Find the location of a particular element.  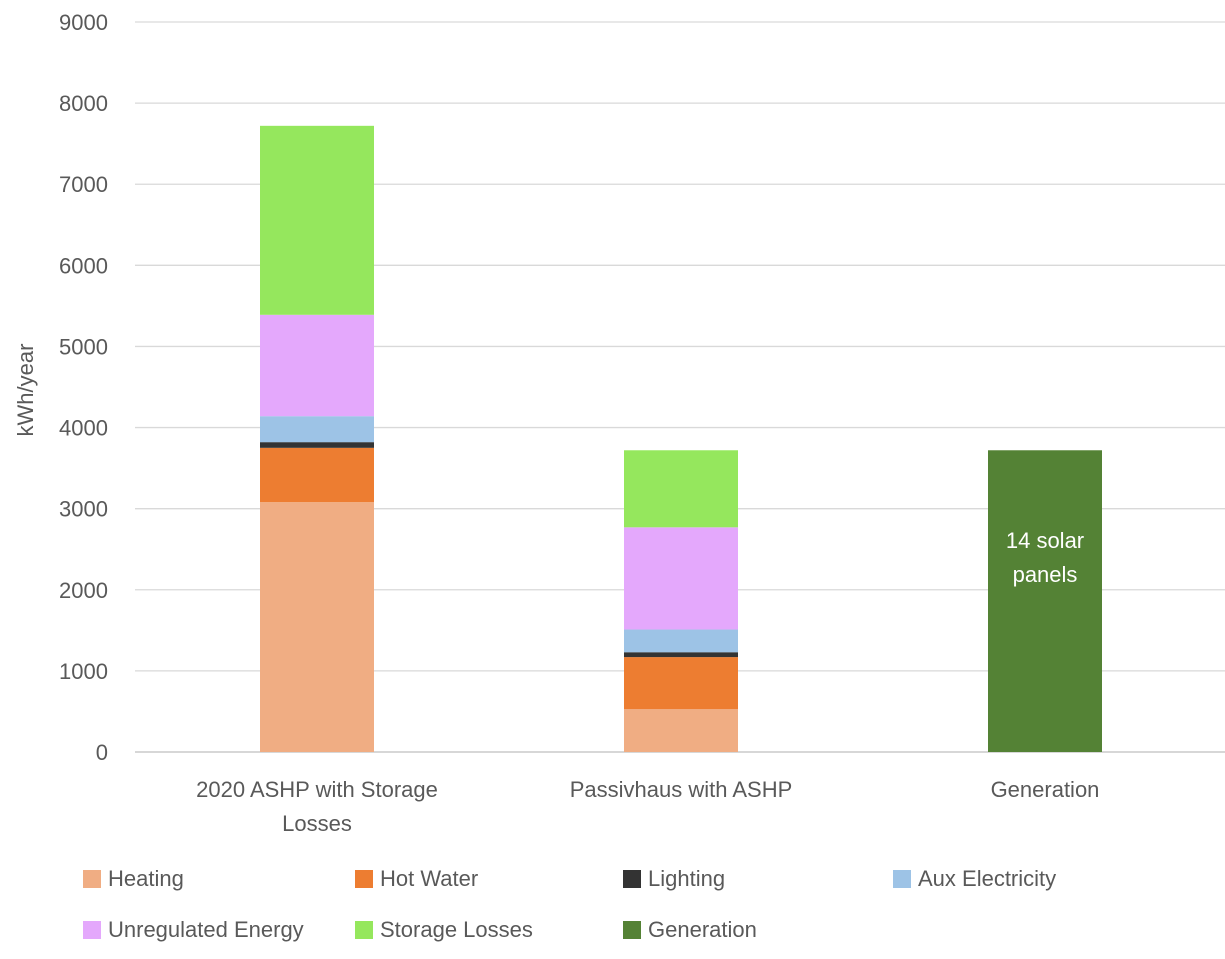

legend-label: Storage Losses is located at coordinates (456, 929).